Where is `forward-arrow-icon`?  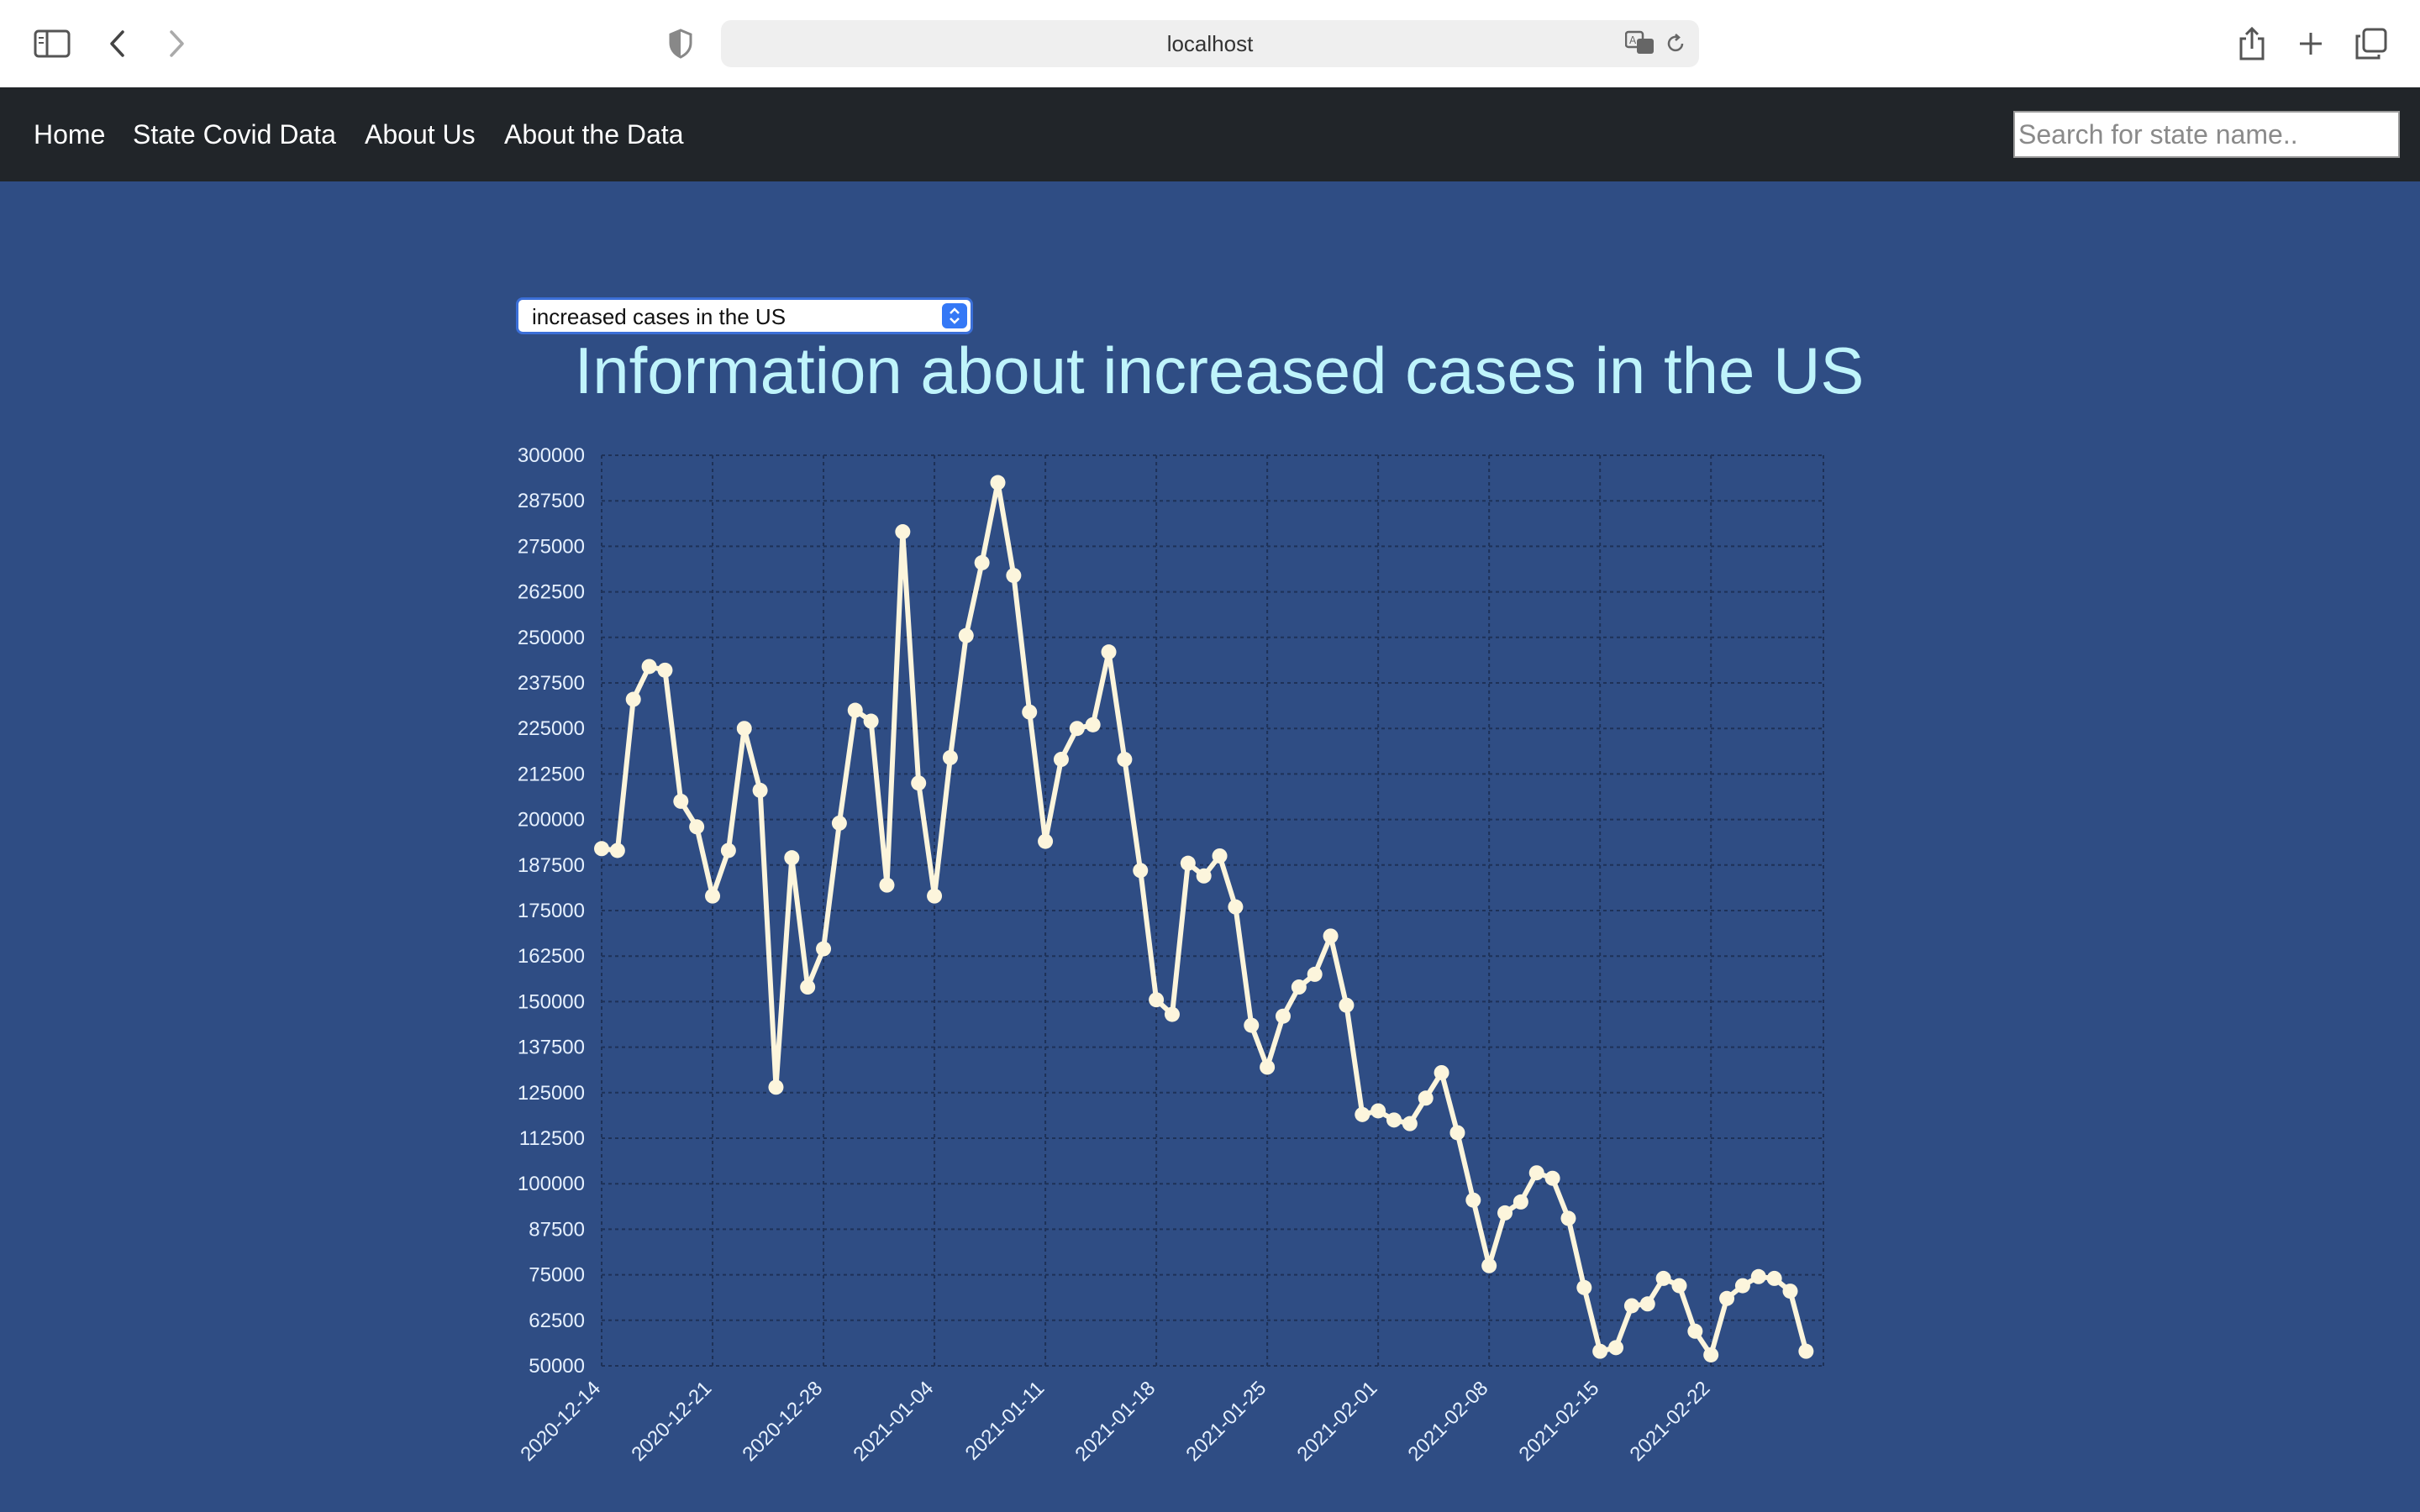 forward-arrow-icon is located at coordinates (176, 44).